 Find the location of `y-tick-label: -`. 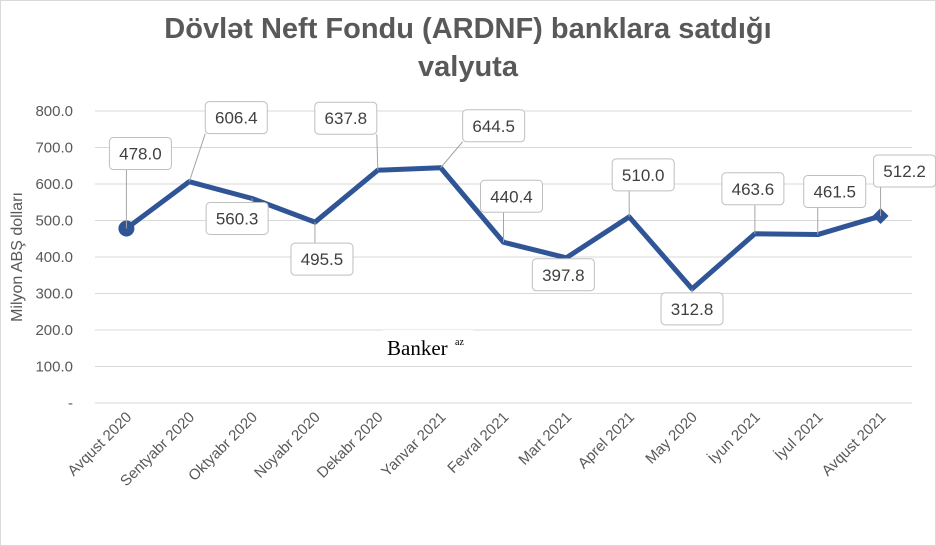

y-tick-label: - is located at coordinates (70, 403).